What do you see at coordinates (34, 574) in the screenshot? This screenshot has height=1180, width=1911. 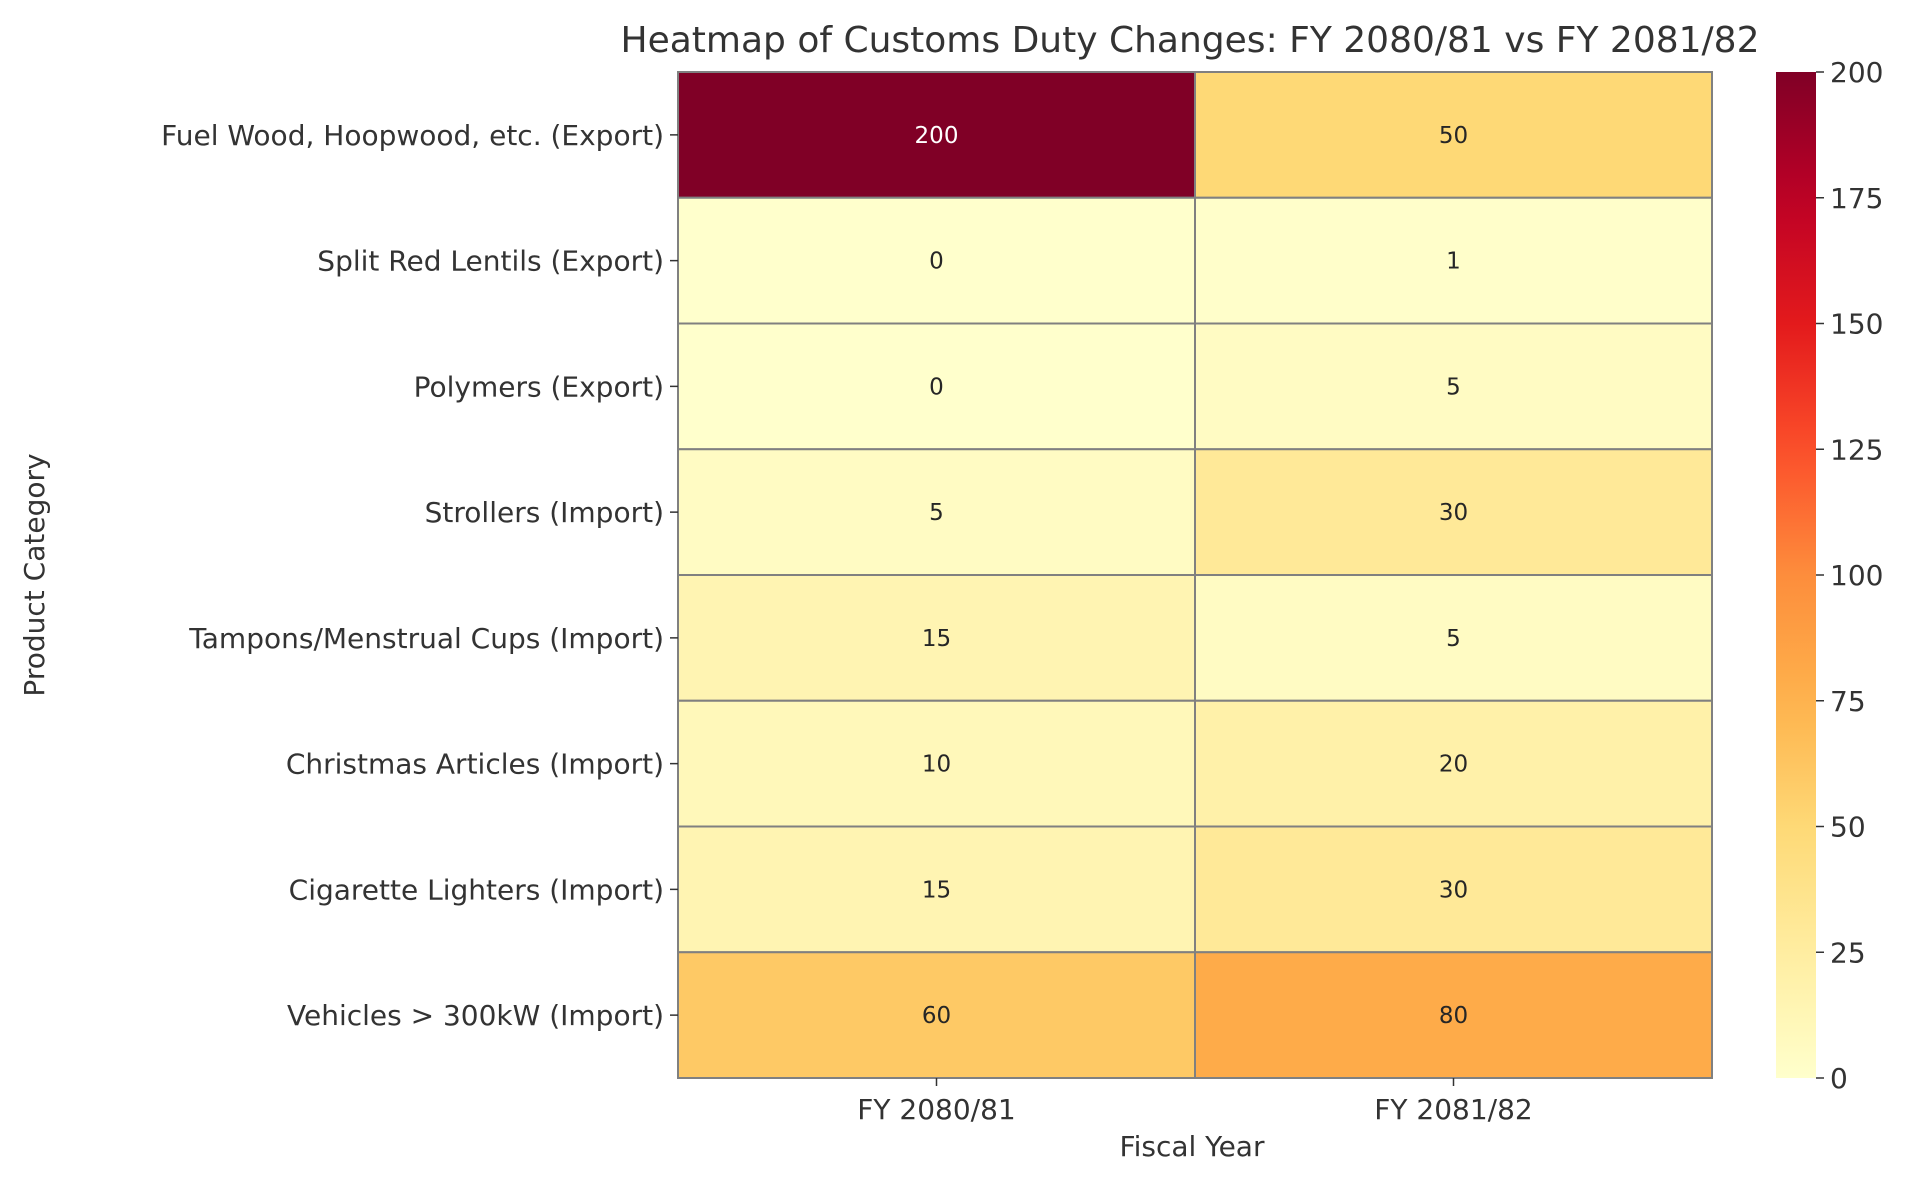 I see `y-axis-title: Product Category` at bounding box center [34, 574].